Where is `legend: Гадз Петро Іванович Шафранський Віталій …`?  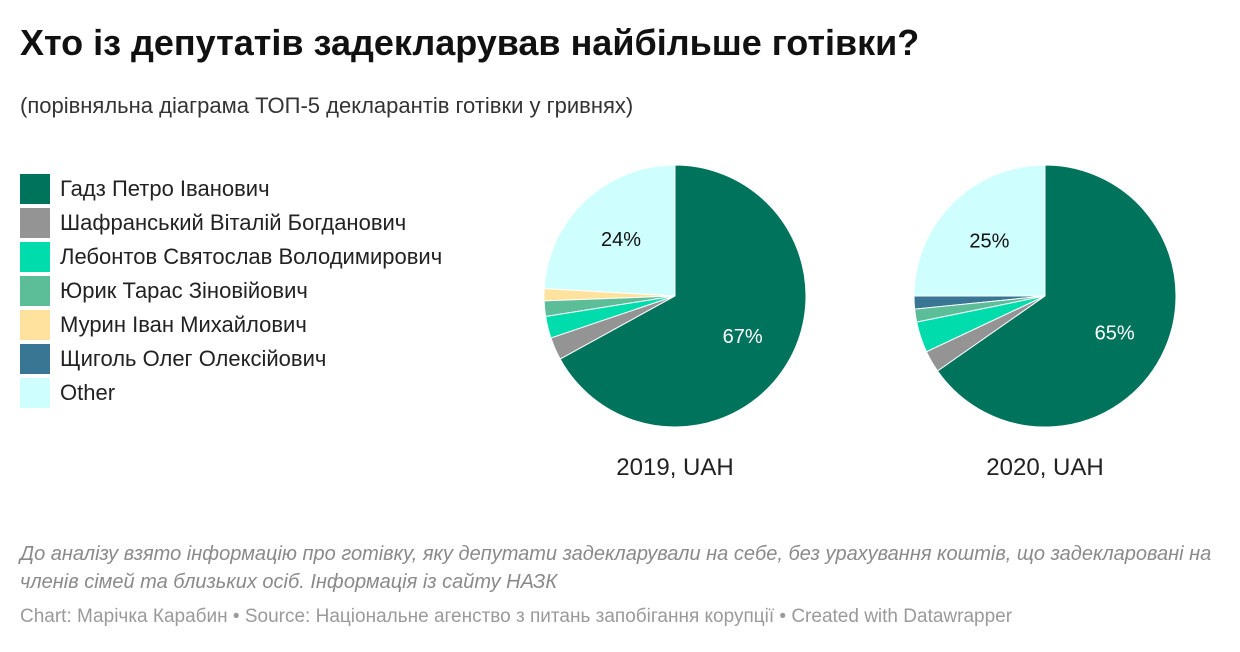
legend: Гадз Петро Іванович Шафранський Віталій … is located at coordinates (255, 293).